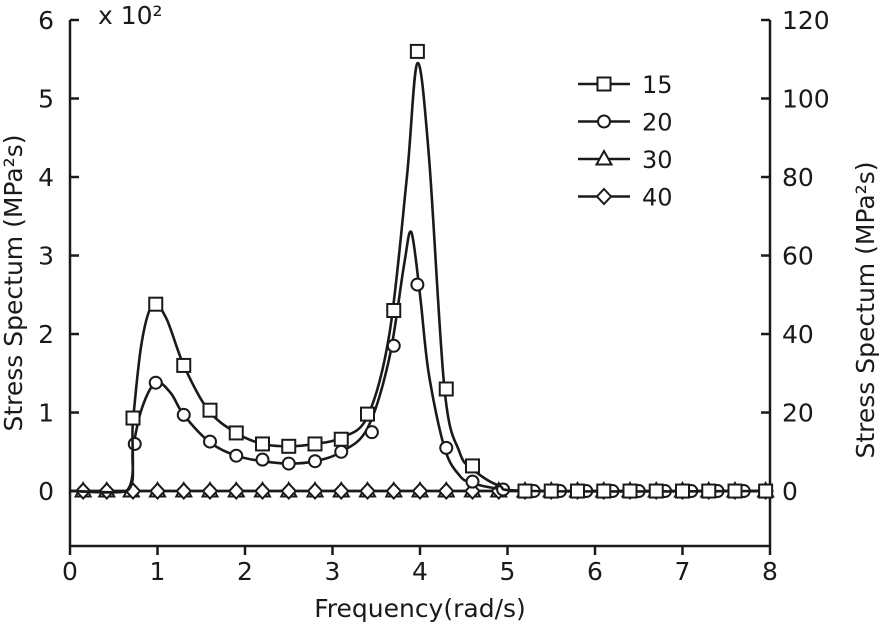 Image resolution: width=886 pixels, height=633 pixels. What do you see at coordinates (798, 413) in the screenshot?
I see `y-right-tick-label: 20` at bounding box center [798, 413].